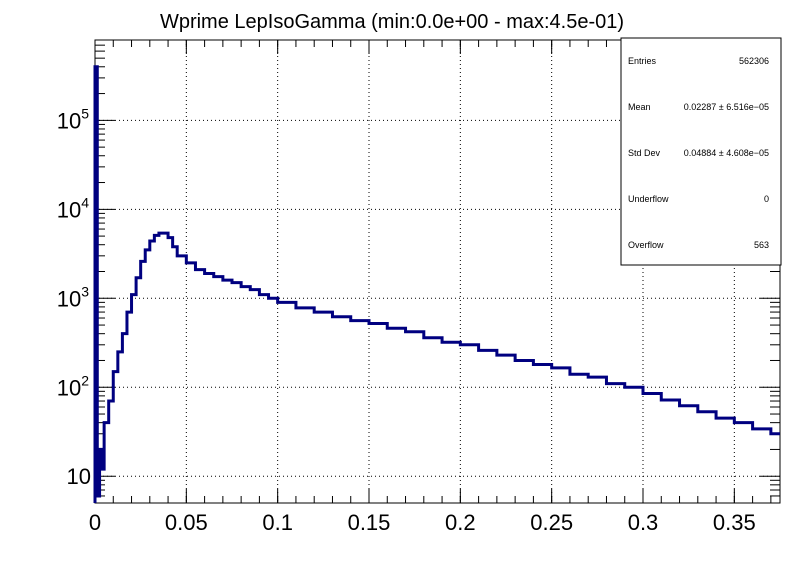  What do you see at coordinates (277, 522) in the screenshot?
I see `x-tick-label: 0.1` at bounding box center [277, 522].